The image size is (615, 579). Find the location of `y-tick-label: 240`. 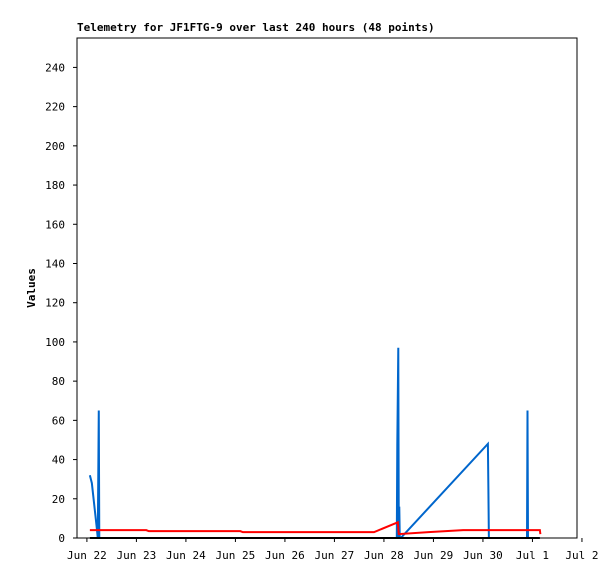

y-tick-label: 240 is located at coordinates (55, 67).